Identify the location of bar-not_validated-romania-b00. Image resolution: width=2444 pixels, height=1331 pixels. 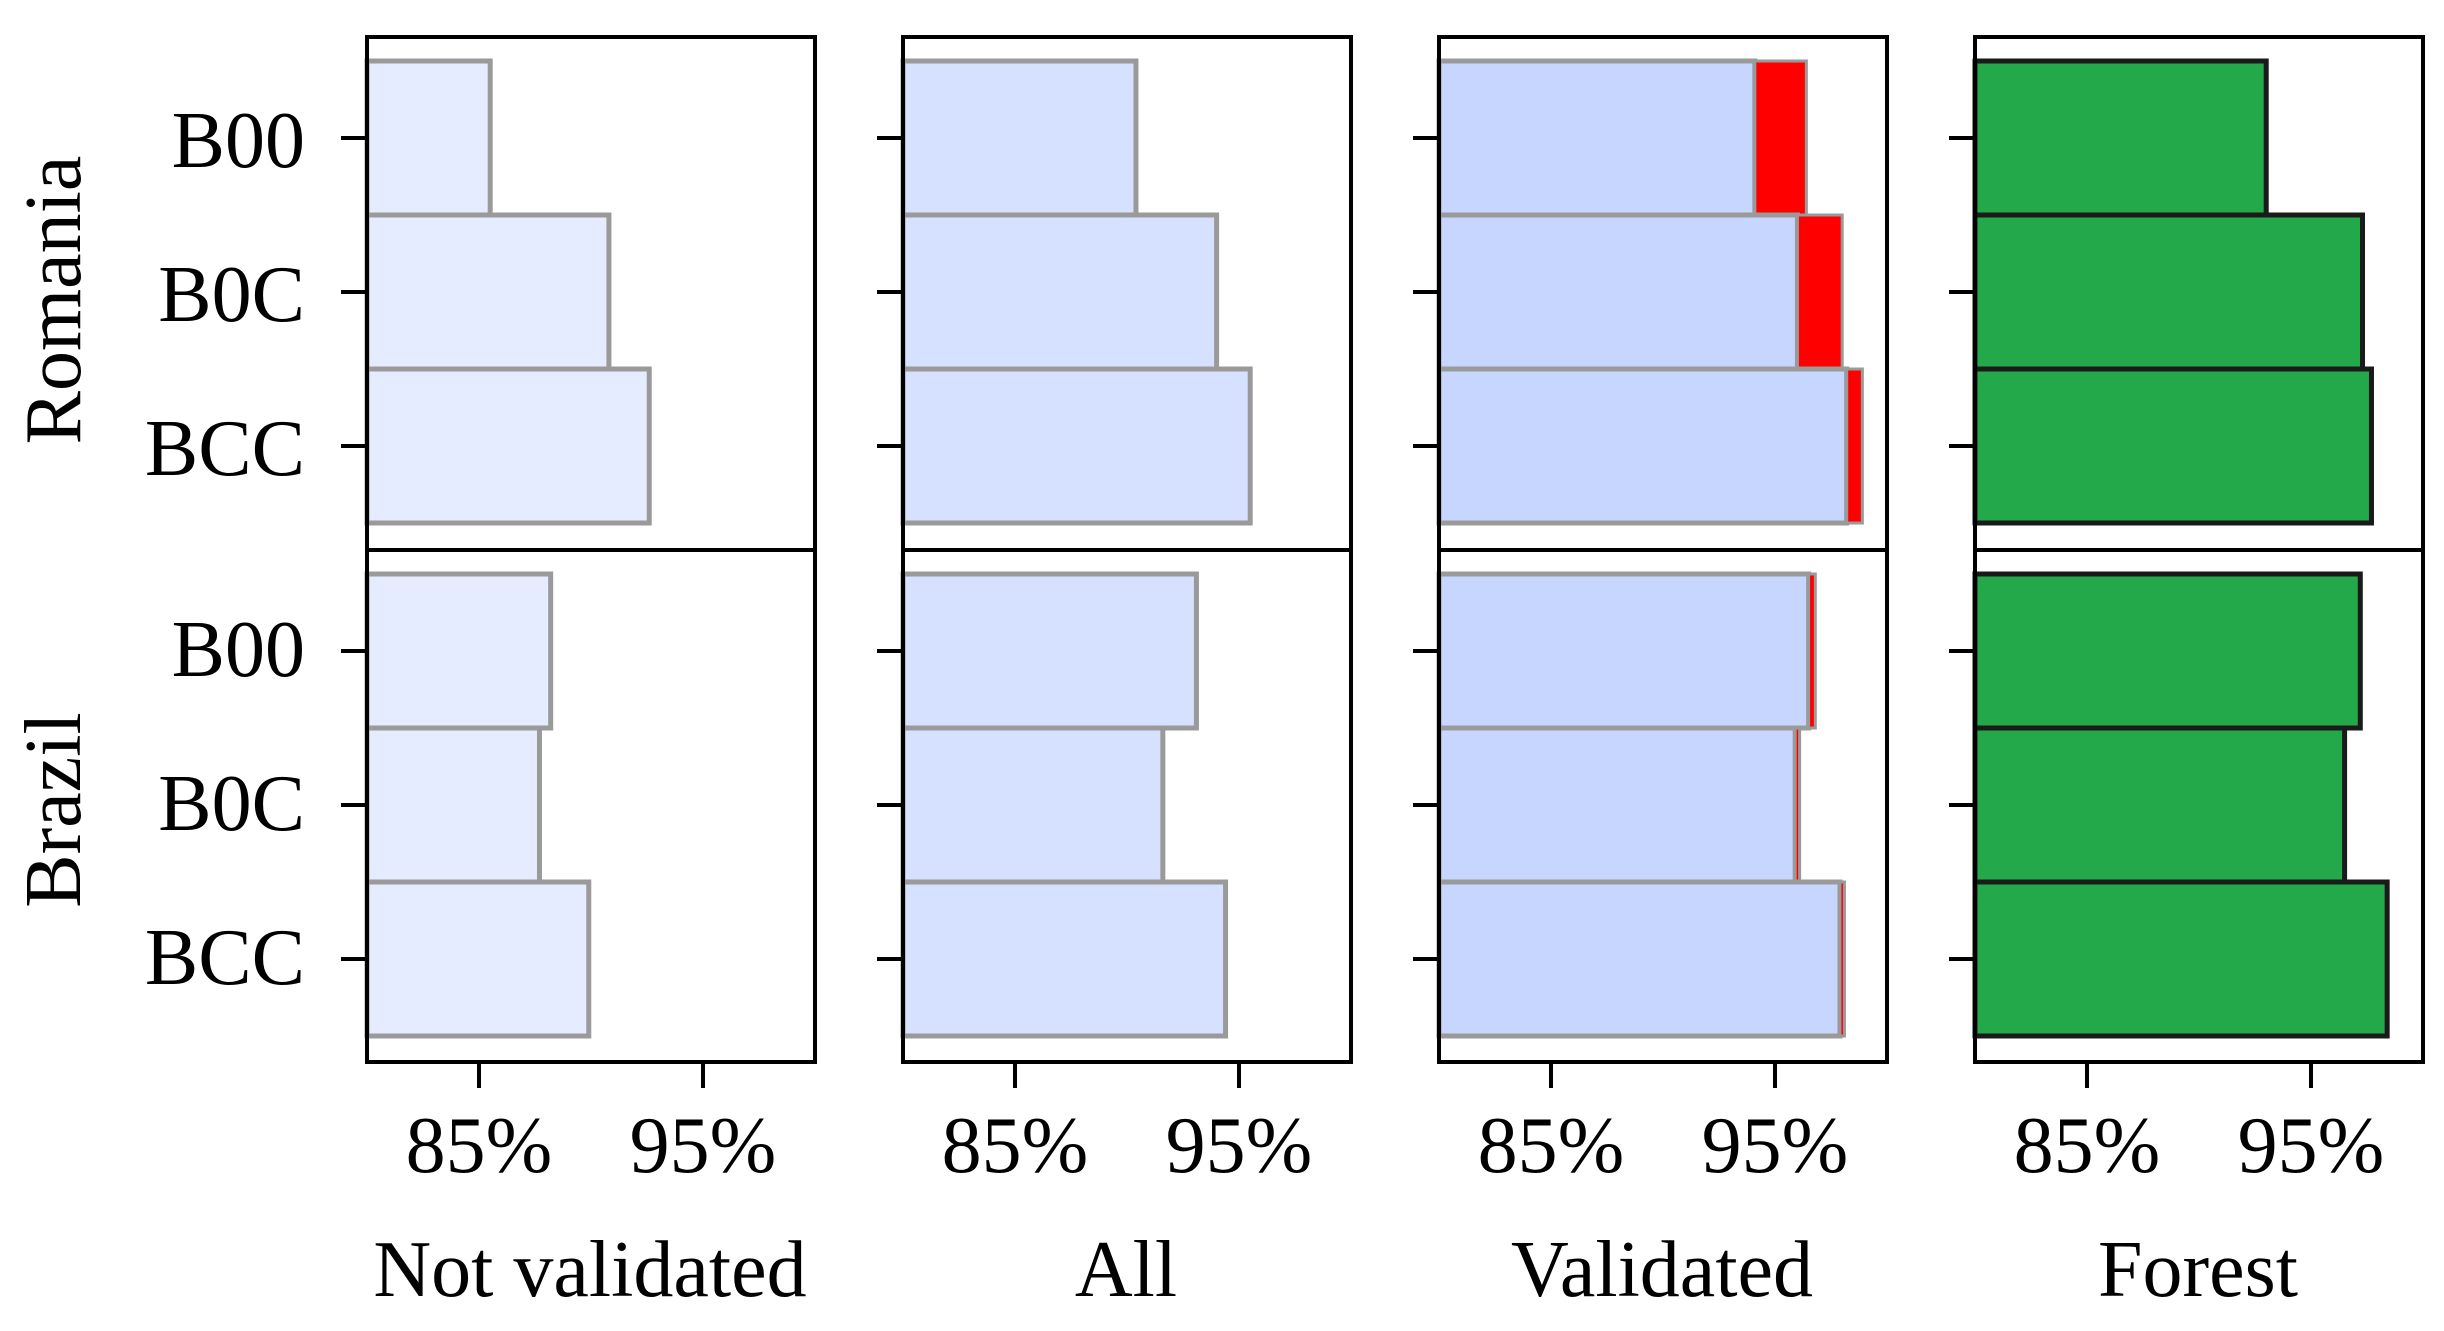
(428, 138).